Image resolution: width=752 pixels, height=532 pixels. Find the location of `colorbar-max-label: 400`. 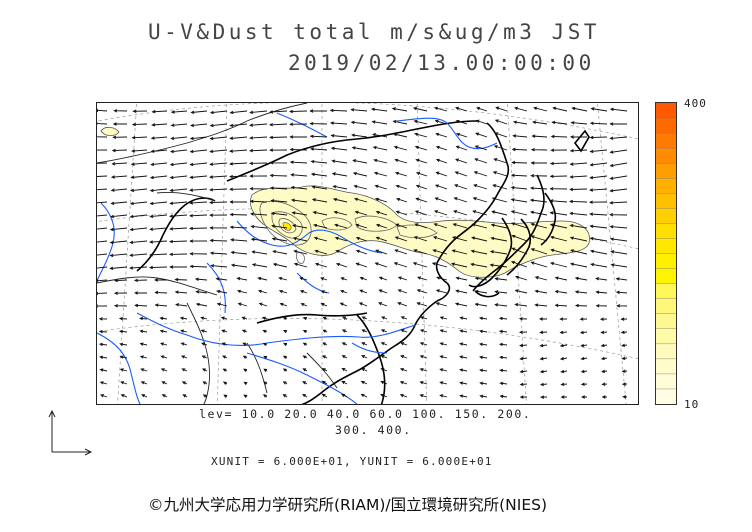

colorbar-max-label: 400 is located at coordinates (695, 103).